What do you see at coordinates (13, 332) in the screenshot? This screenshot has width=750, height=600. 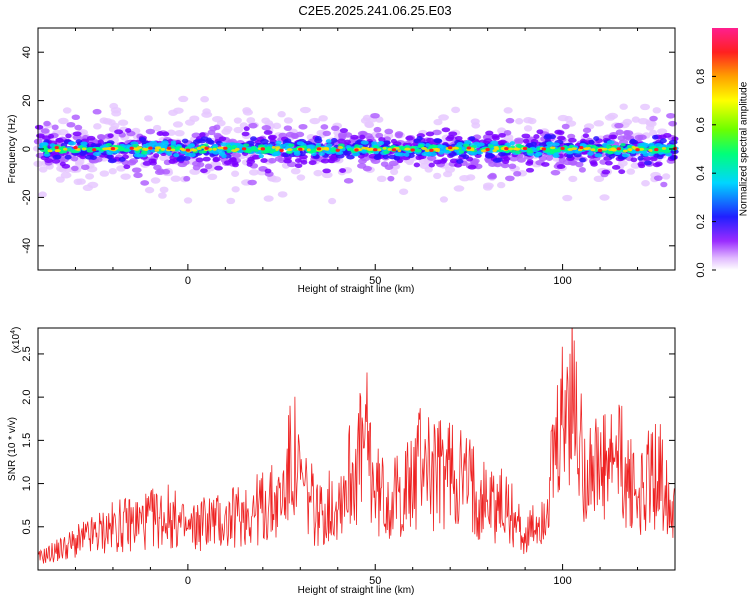 I see `snr-y-multiplier-exp: 4` at bounding box center [13, 332].